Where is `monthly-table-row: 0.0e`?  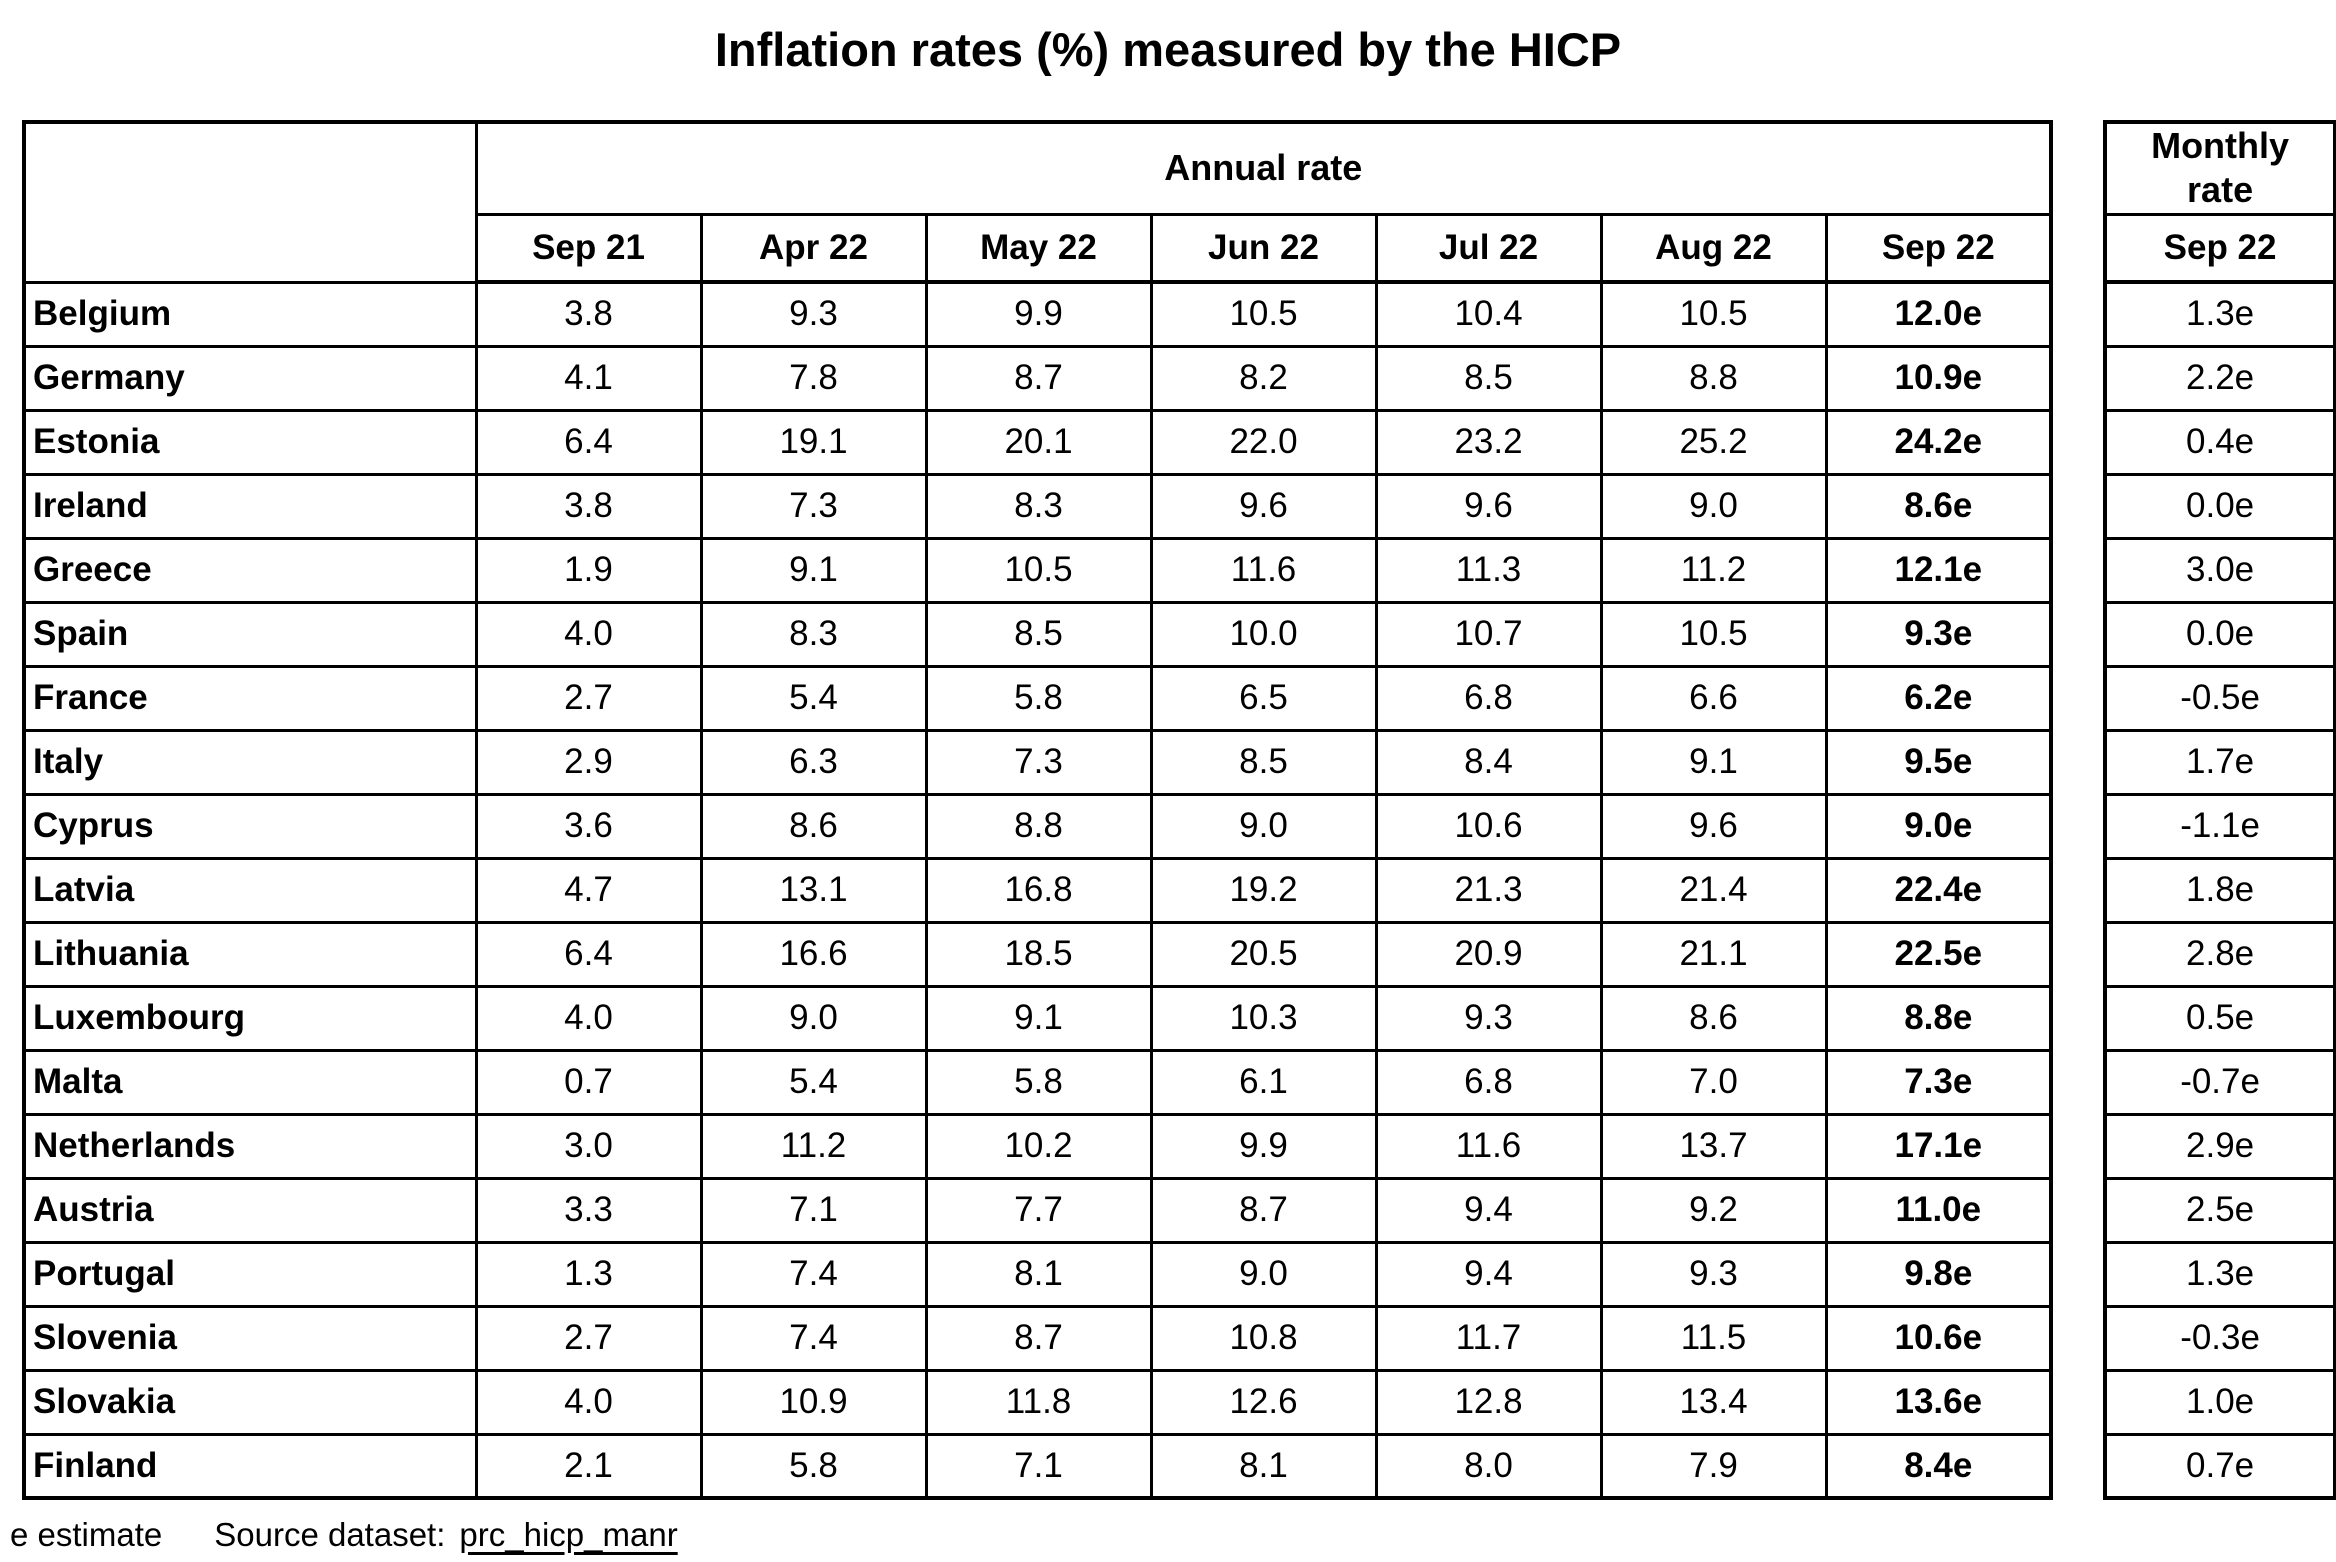 monthly-table-row: 0.0e is located at coordinates (2219, 634).